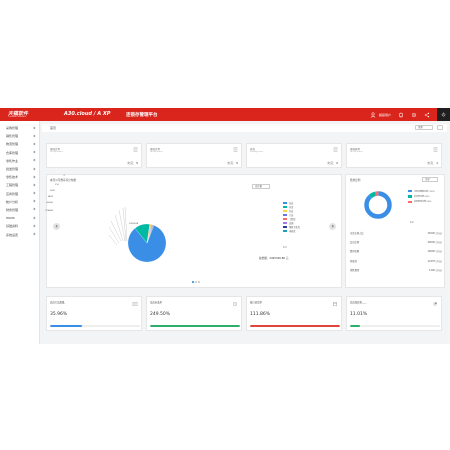 This screenshot has width=450, height=450. What do you see at coordinates (135, 149) in the screenshot?
I see `document-icon` at bounding box center [135, 149].